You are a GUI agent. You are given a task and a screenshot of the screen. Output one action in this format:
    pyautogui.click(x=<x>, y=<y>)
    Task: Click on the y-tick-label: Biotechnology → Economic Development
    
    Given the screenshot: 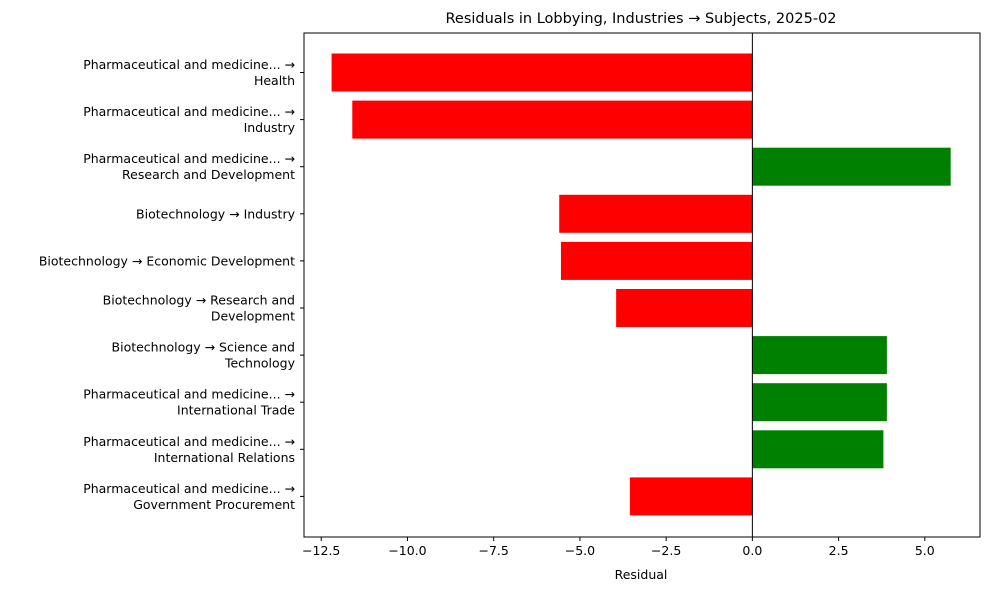 What is the action you would take?
    pyautogui.click(x=167, y=260)
    